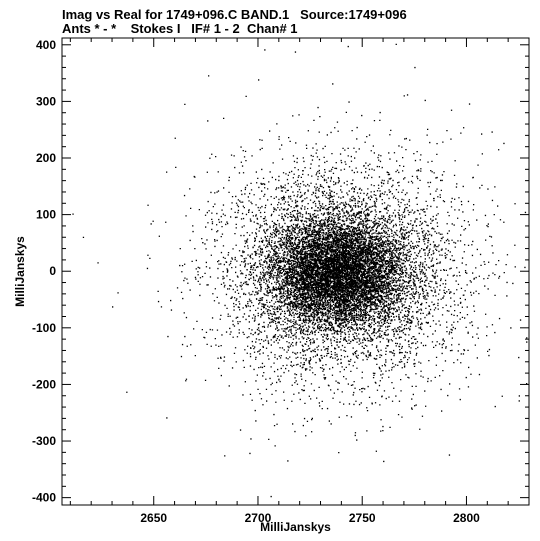 This screenshot has width=540, height=541. Describe the element at coordinates (362, 518) in the screenshot. I see `x-tick-label: 2750` at that location.